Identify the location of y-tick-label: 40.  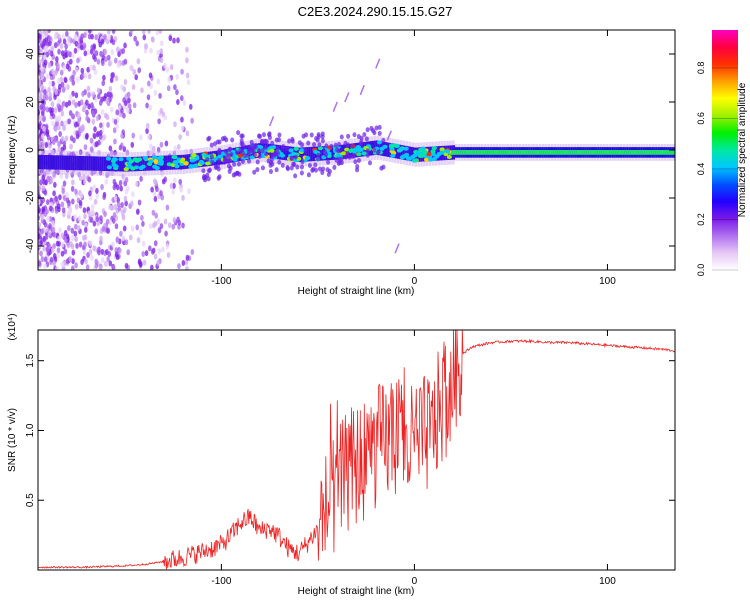
(30, 54).